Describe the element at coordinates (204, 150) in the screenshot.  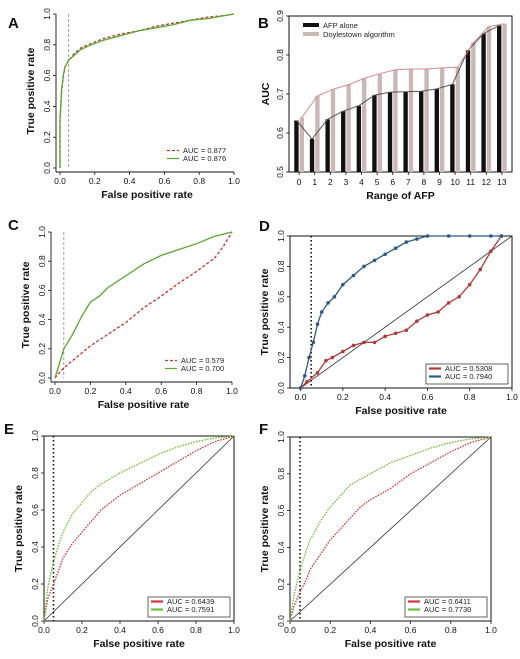
I see `legend-label: AUC = 0.877` at that location.